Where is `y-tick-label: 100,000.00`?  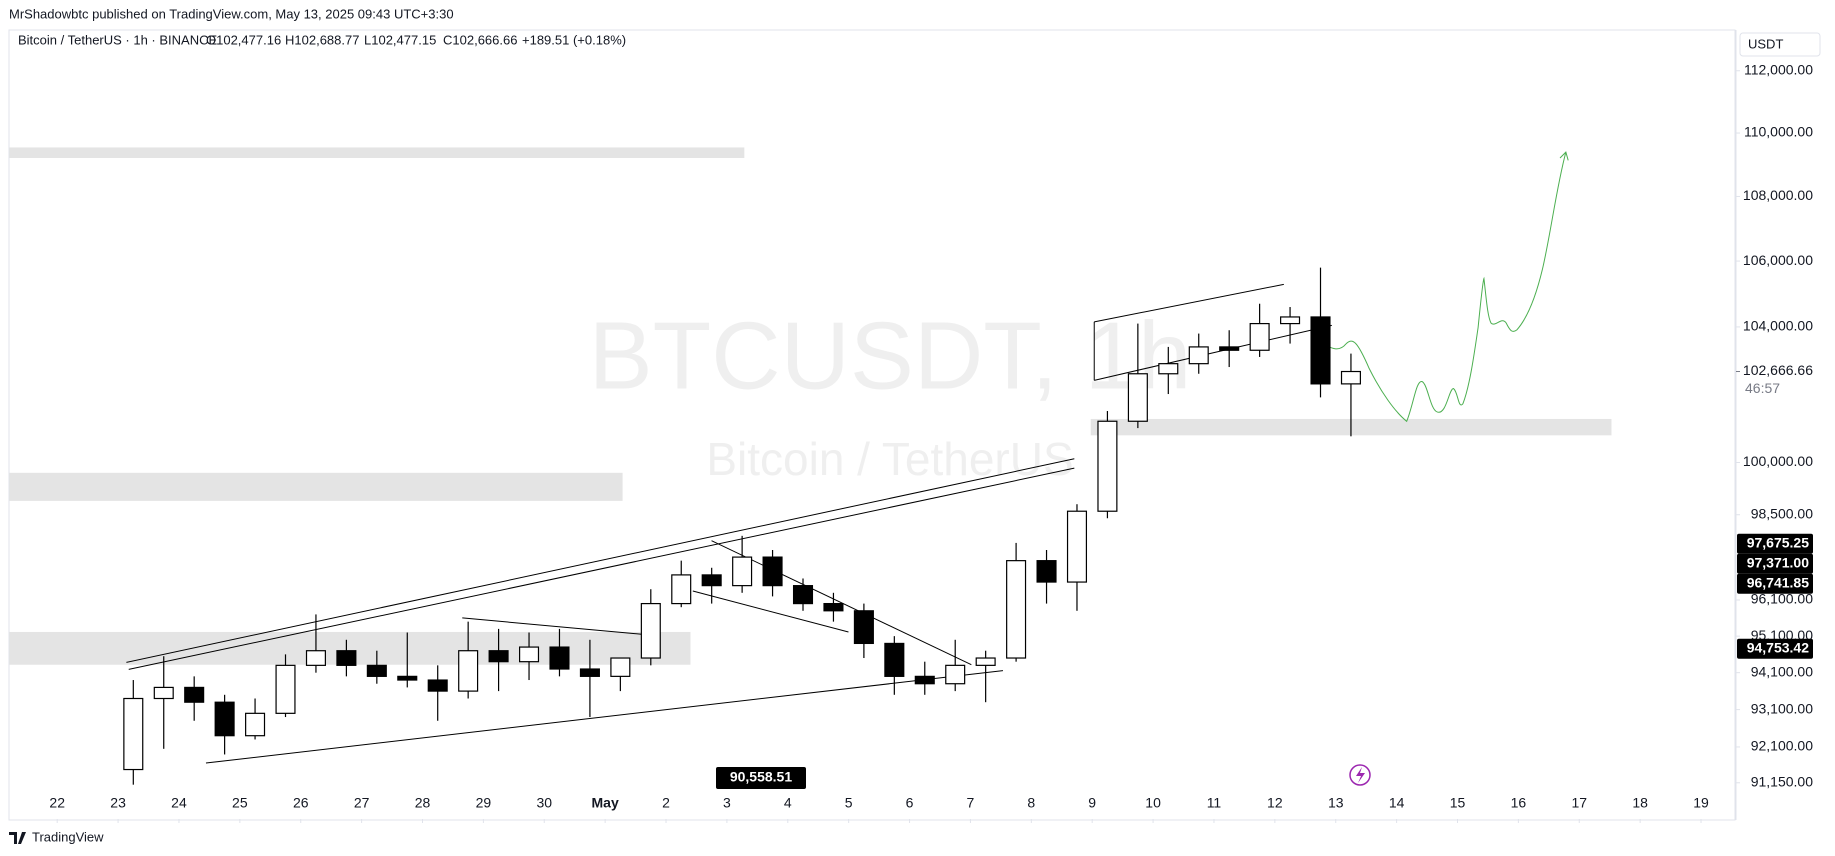
y-tick-label: 100,000.00 is located at coordinates (1778, 461).